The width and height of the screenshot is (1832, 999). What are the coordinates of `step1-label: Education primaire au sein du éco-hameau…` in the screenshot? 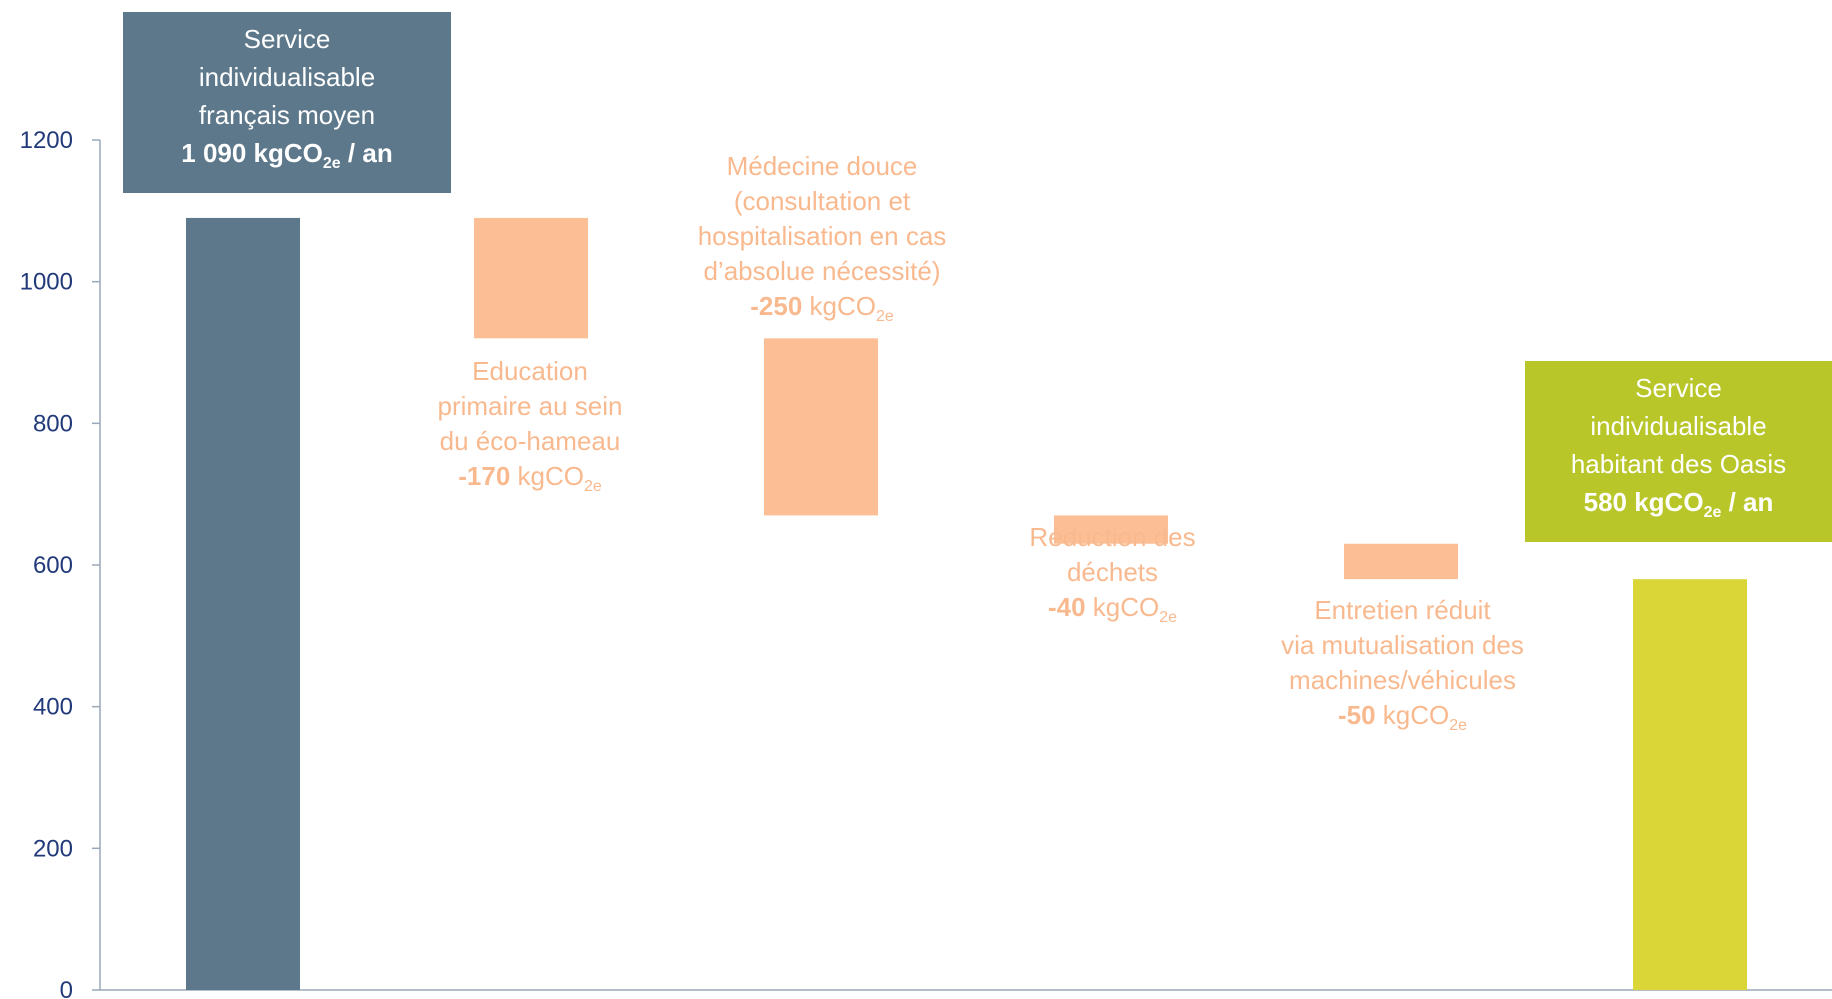 It's located at (530, 424).